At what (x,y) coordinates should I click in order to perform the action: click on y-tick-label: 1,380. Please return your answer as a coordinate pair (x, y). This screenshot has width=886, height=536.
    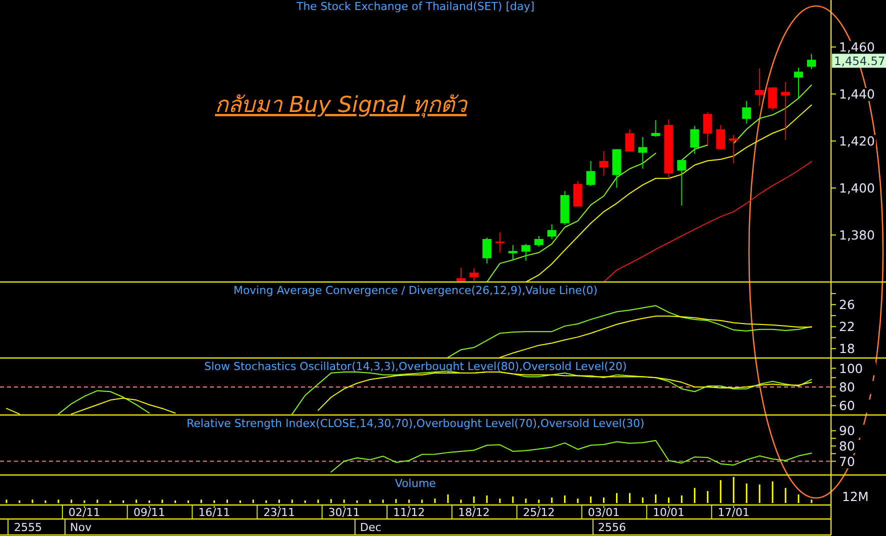
    Looking at the image, I should click on (857, 235).